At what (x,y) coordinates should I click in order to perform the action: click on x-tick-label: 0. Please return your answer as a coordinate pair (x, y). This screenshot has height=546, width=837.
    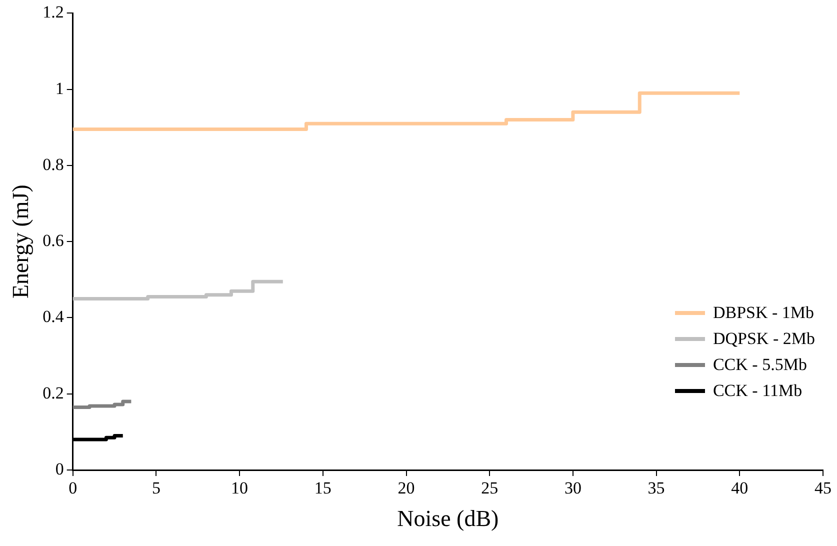
    Looking at the image, I should click on (73, 488).